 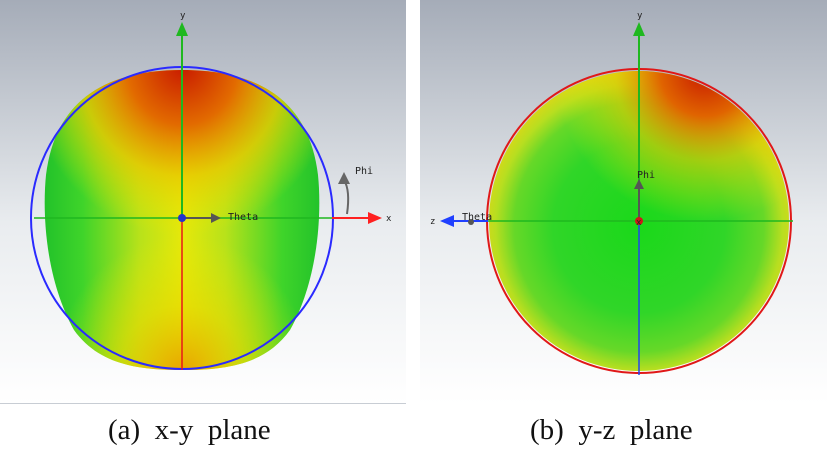 I want to click on theta-arrow-icon, so click(x=216, y=218).